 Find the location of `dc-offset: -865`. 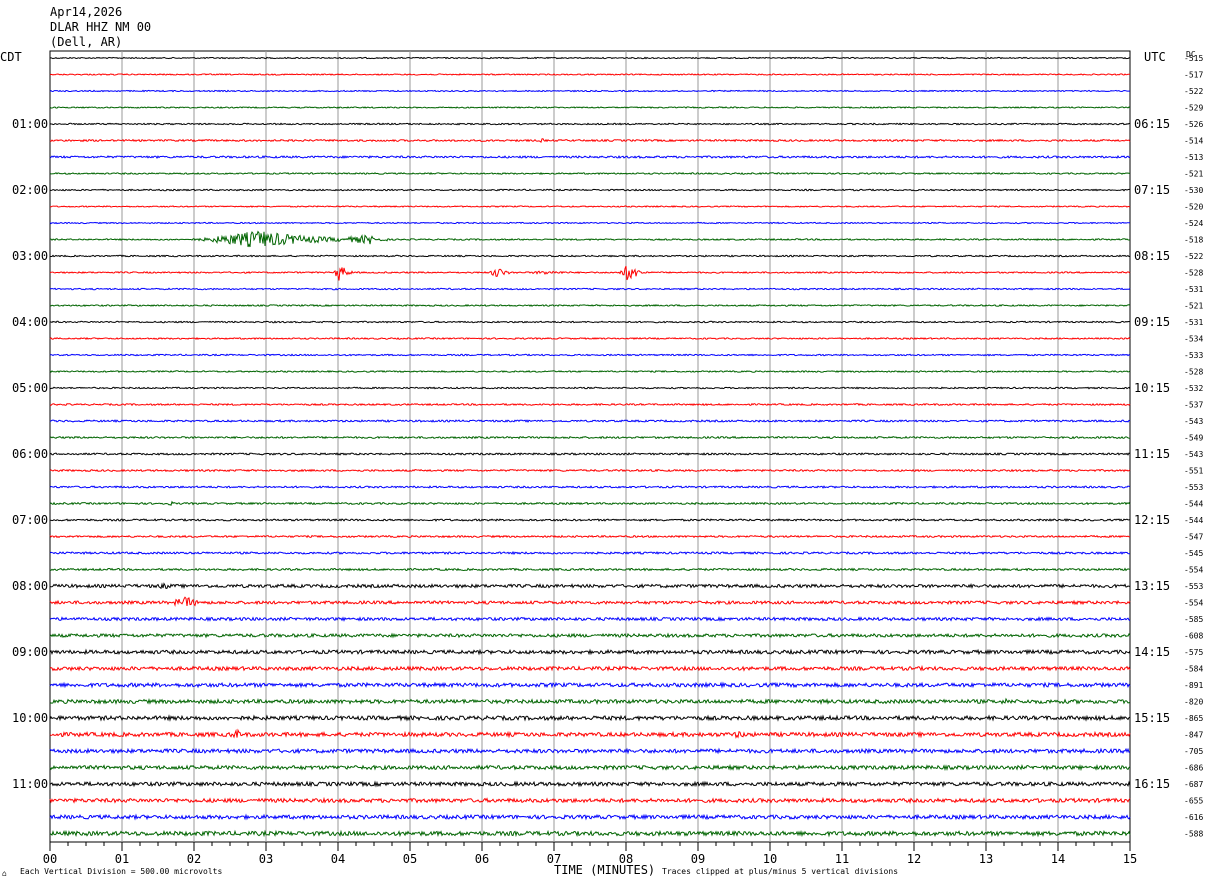

dc-offset: -865 is located at coordinates (1193, 718).